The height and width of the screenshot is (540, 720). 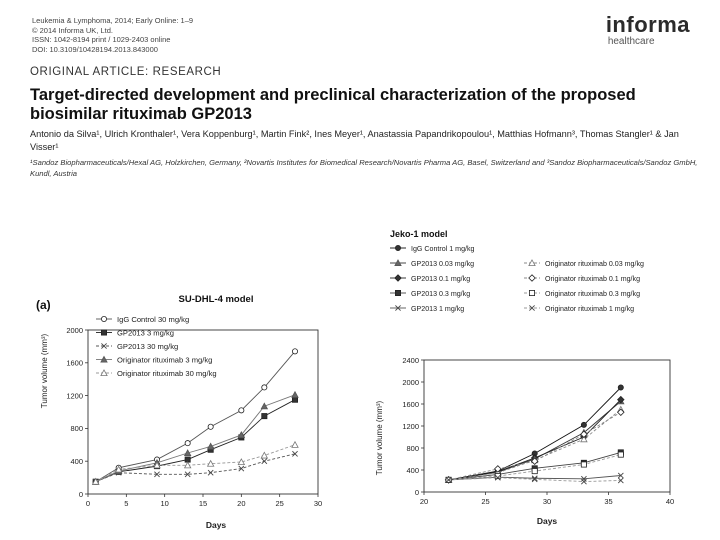 What do you see at coordinates (145, 332) in the screenshot?
I see `legend-label: GP2013 3 mg/kg` at bounding box center [145, 332].